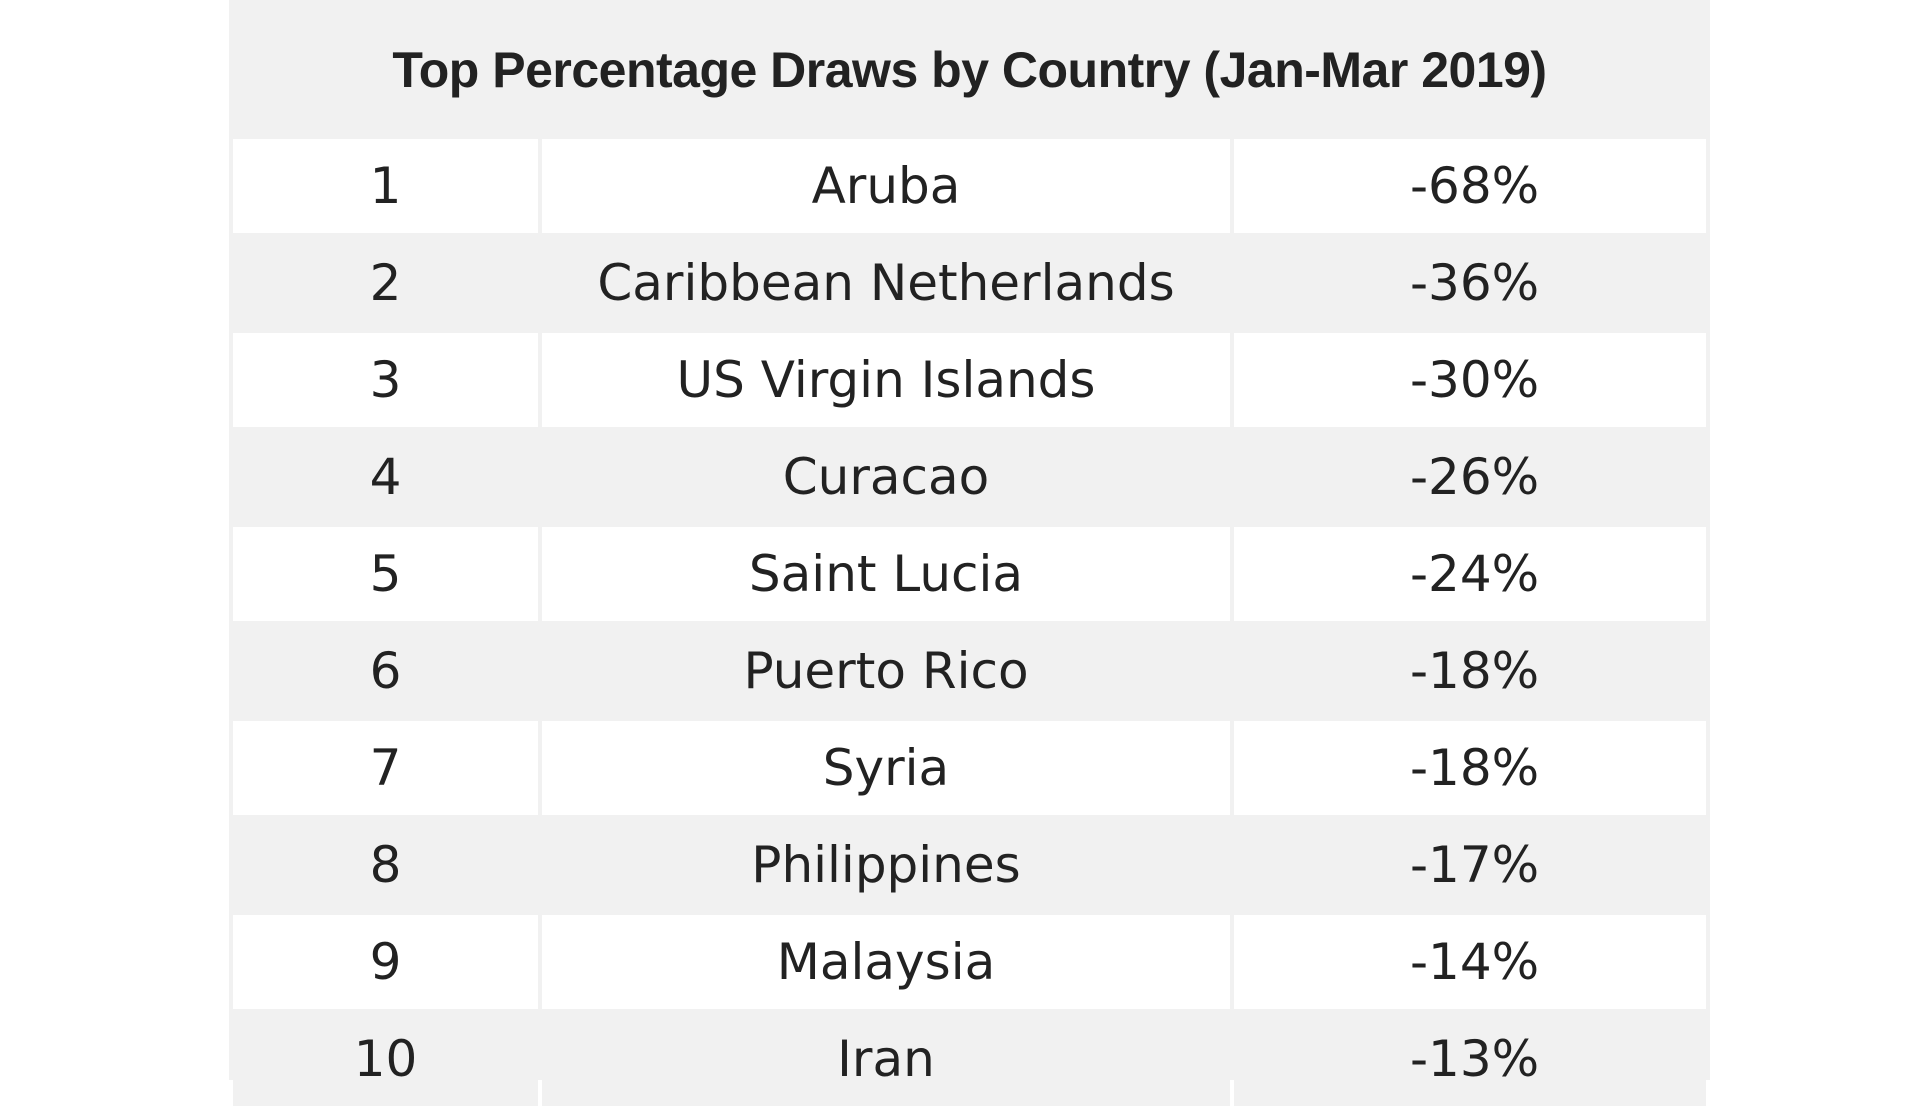  I want to click on rank-cell: 9, so click(385, 962).